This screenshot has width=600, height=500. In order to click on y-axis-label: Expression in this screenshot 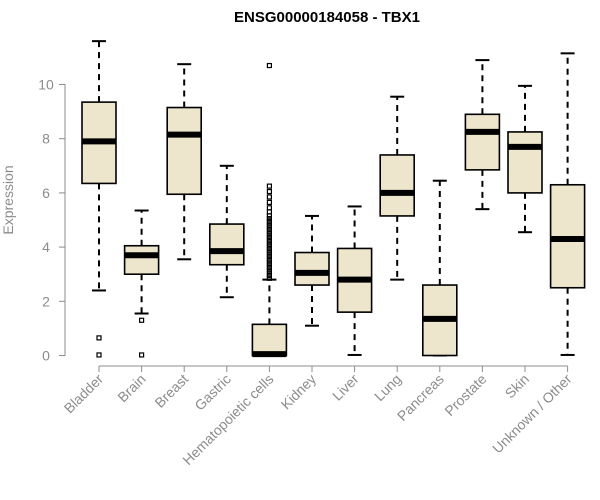, I will do `click(8, 199)`.